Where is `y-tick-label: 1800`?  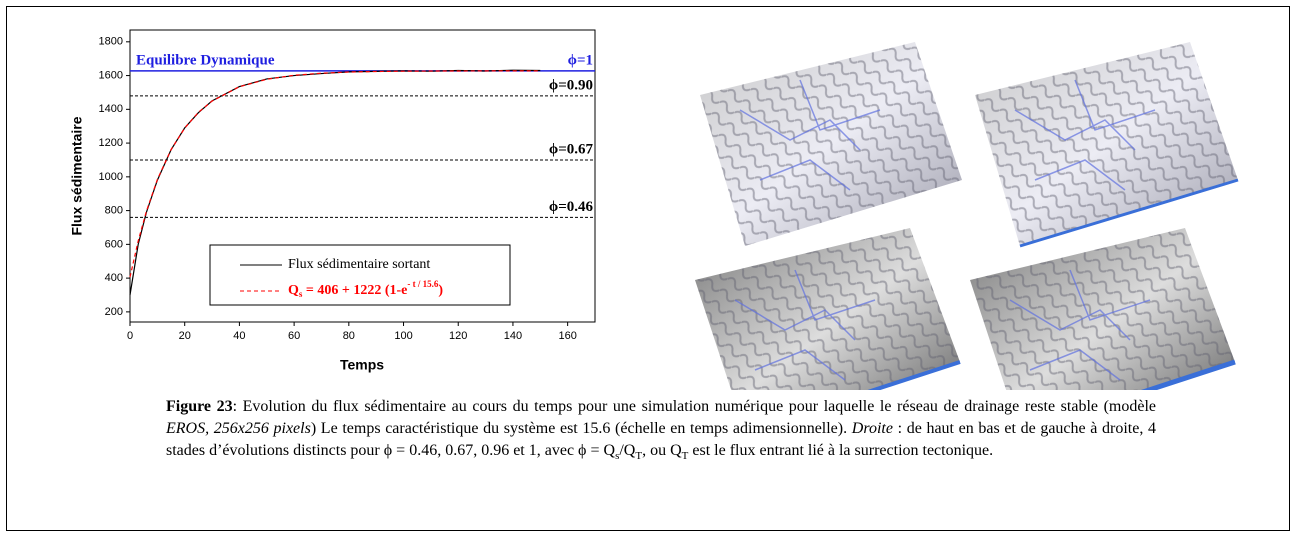
y-tick-label: 1800 is located at coordinates (111, 42).